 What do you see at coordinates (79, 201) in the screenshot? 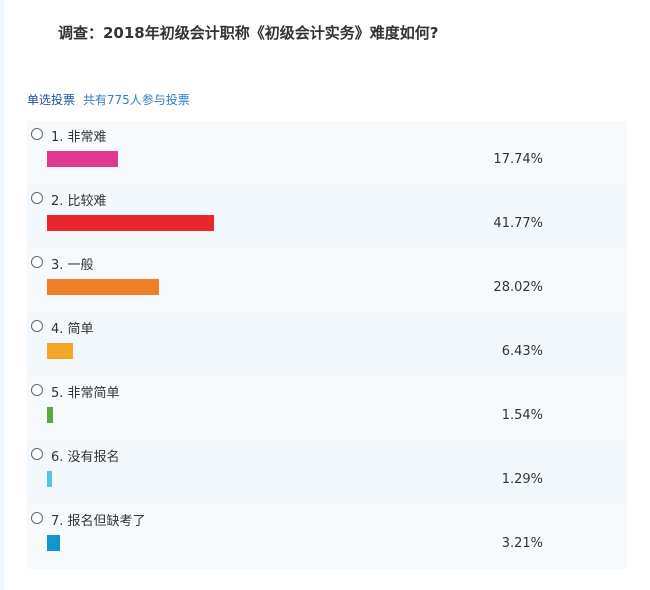
I see `option-label: 2. 比较难` at bounding box center [79, 201].